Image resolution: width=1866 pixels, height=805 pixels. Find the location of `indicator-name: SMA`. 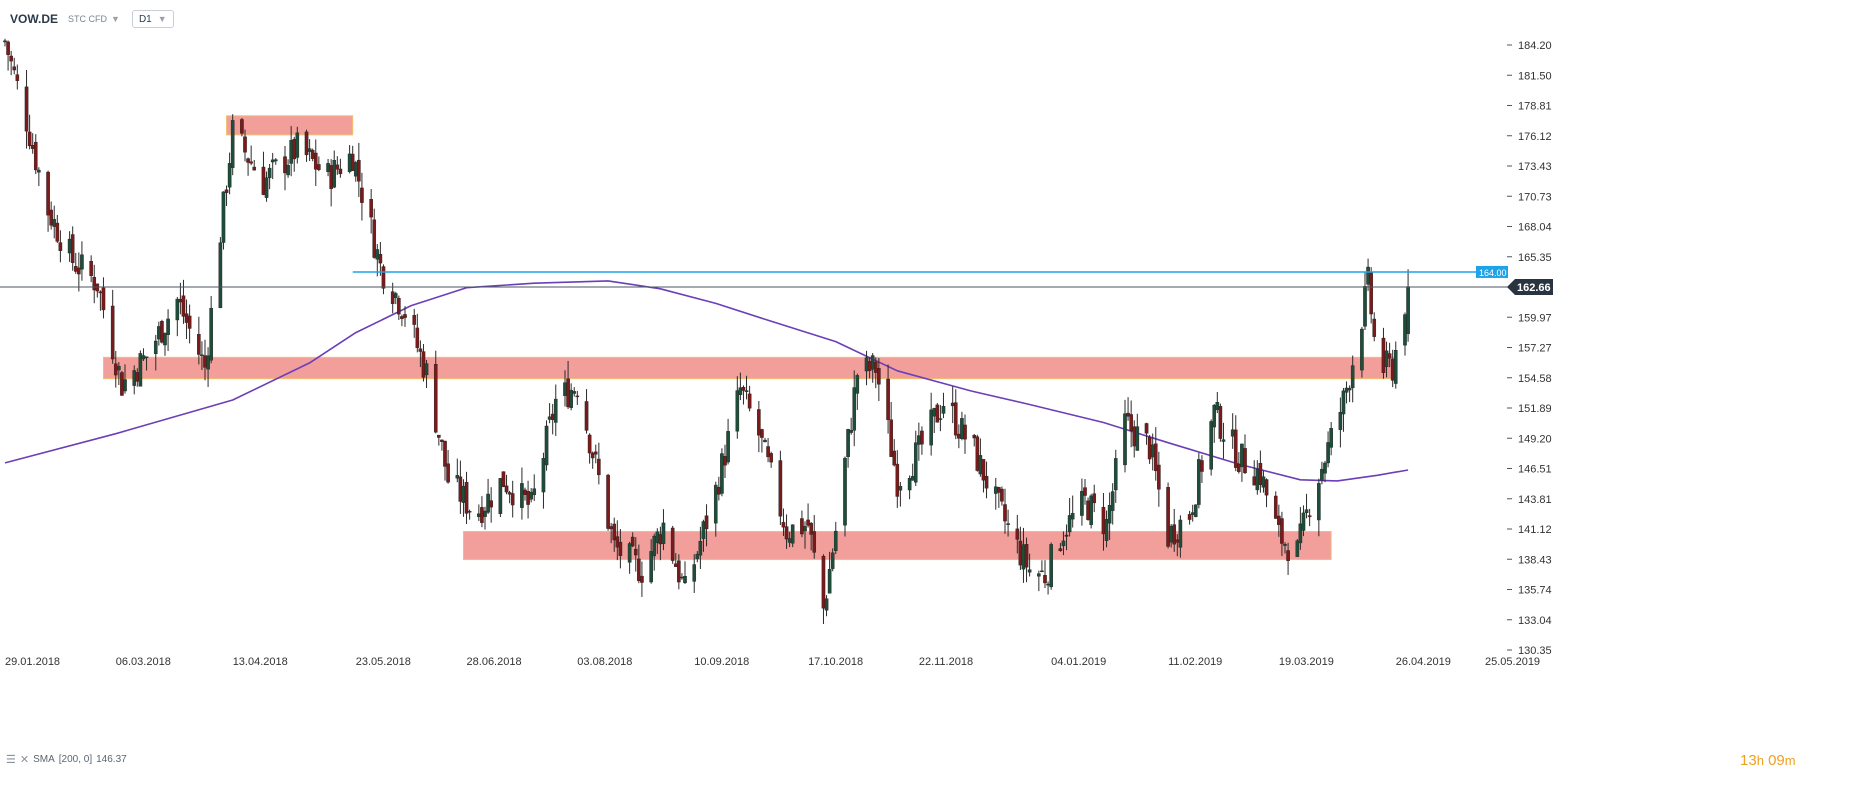

indicator-name: SMA is located at coordinates (44, 759).